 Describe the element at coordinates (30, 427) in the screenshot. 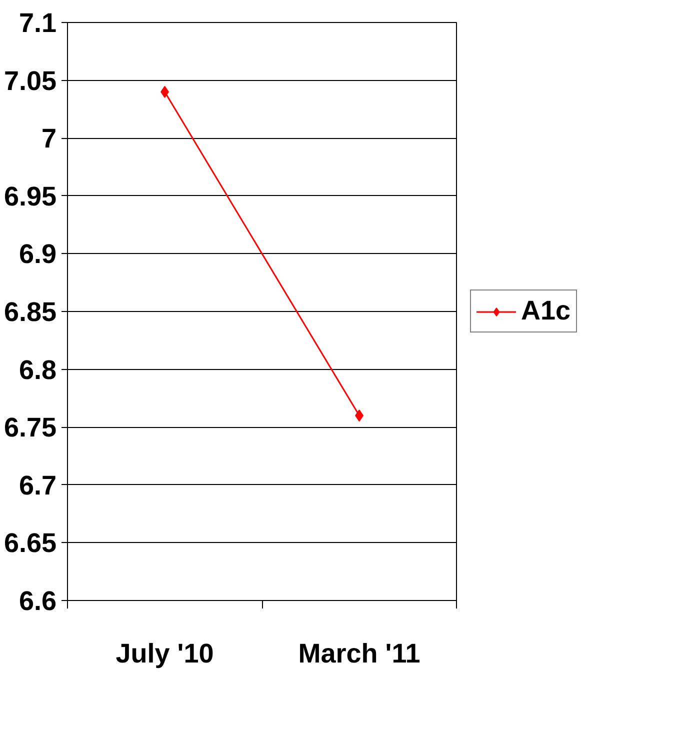

I see `y-tick-label: 6.75` at that location.